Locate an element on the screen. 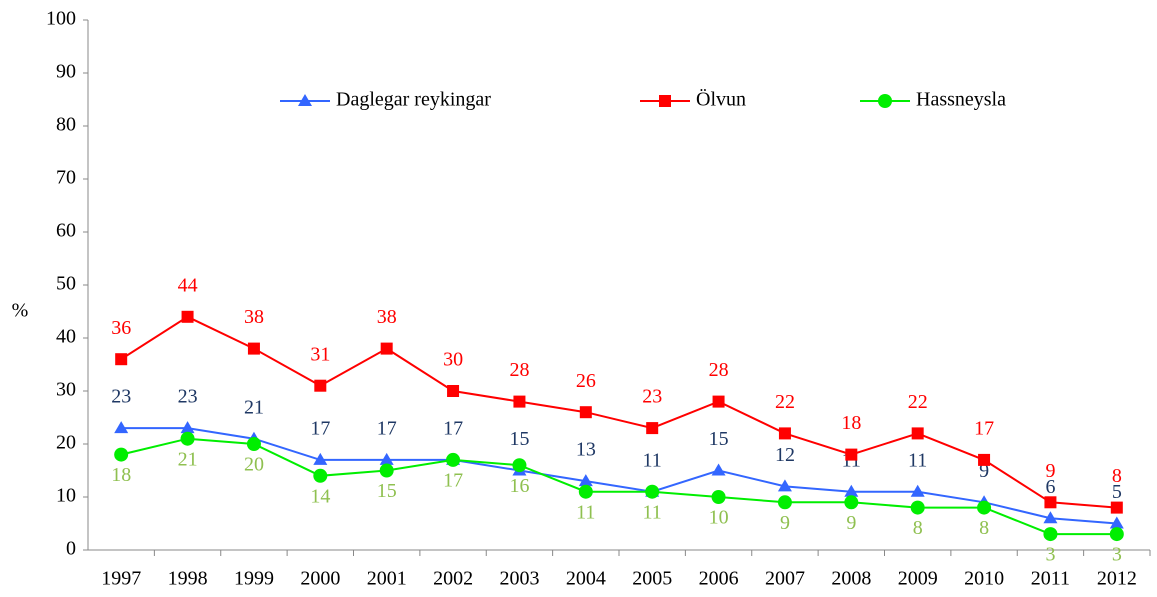 The height and width of the screenshot is (597, 1157). data-label: 10 is located at coordinates (719, 518).